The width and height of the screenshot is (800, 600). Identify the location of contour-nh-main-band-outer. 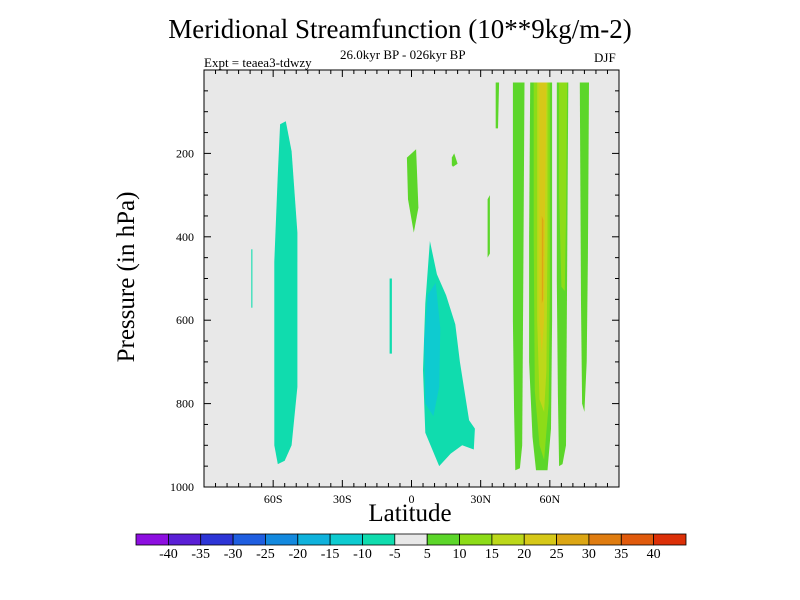
(518, 276).